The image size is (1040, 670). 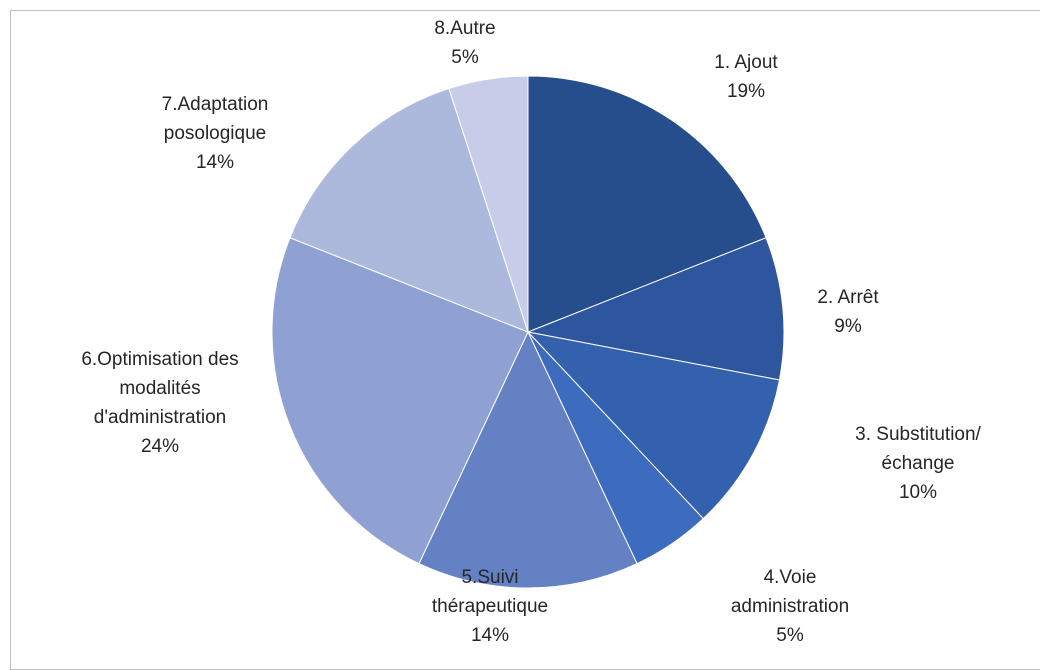 What do you see at coordinates (746, 77) in the screenshot?
I see `slice-label: 1. Ajout 19%` at bounding box center [746, 77].